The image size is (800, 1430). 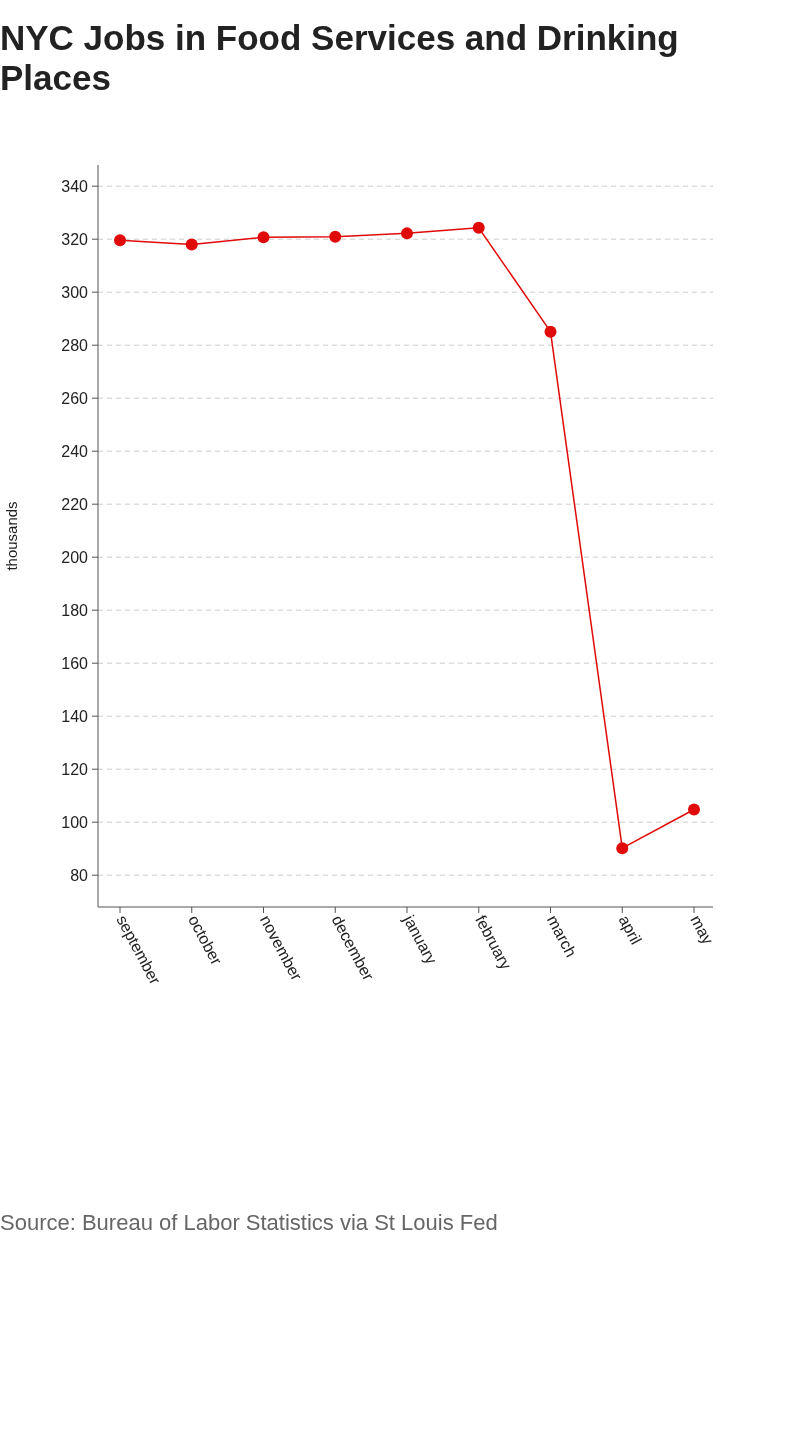 I want to click on y-tick-label: 280, so click(x=75, y=345).